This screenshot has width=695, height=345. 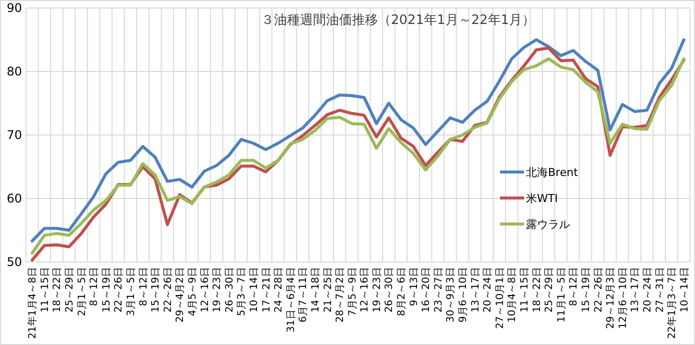 What do you see at coordinates (414, 286) in the screenshot?
I see `x-tick-label: 9～13日` at bounding box center [414, 286].